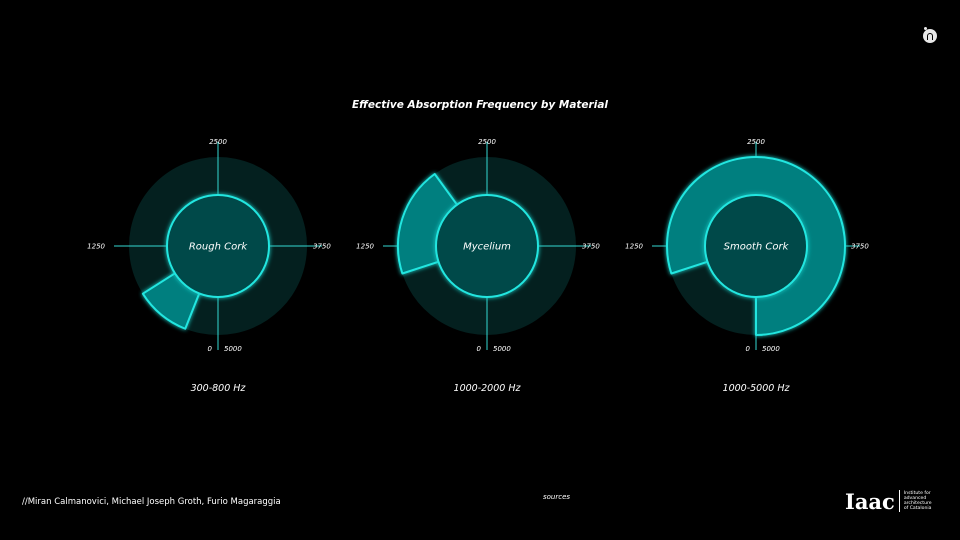 This screenshot has width=960, height=540. I want to click on sources-link: sources, so click(557, 497).